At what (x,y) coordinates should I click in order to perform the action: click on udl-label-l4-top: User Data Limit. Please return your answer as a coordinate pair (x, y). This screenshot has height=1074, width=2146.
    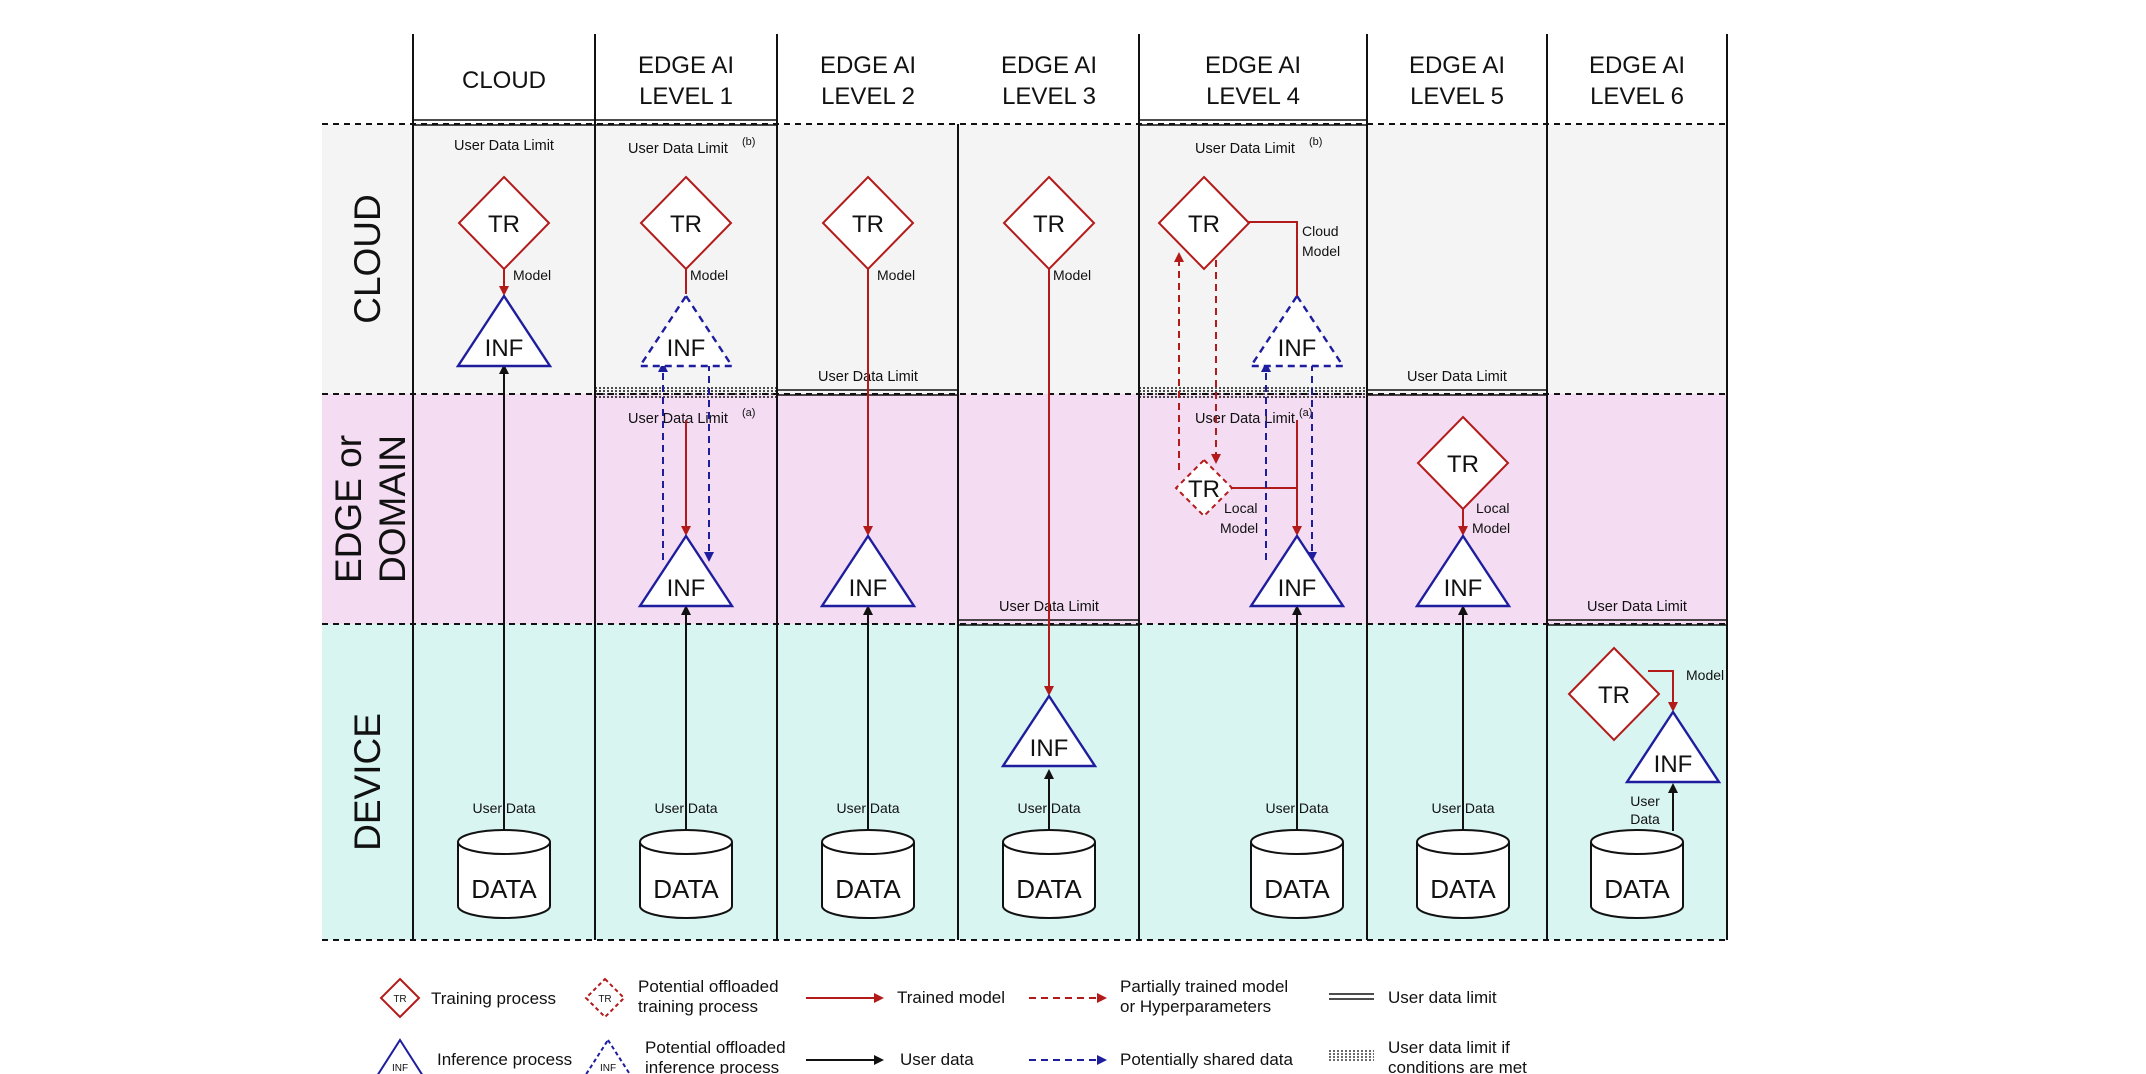
    Looking at the image, I should click on (1245, 149).